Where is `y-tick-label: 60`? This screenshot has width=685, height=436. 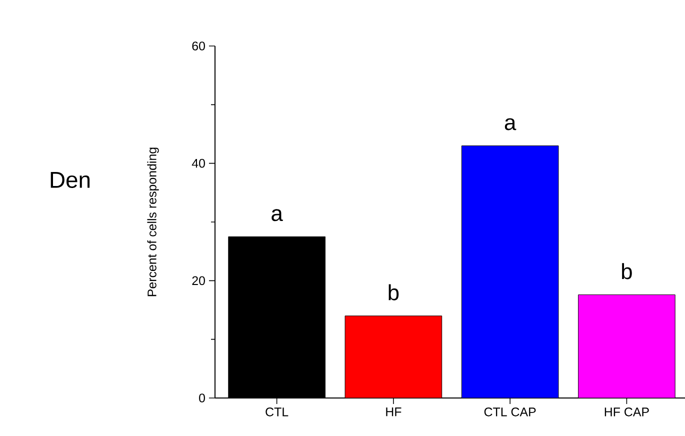
y-tick-label: 60 is located at coordinates (198, 46).